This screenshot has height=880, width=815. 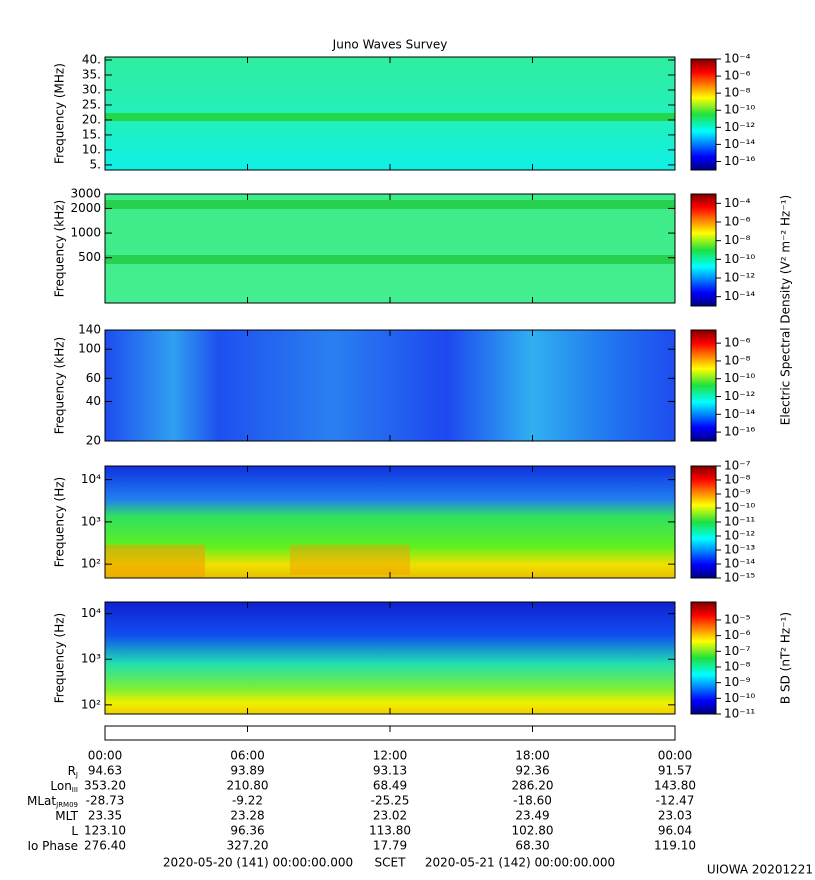 I want to click on colorbar-label: B SD (nT² Hz⁻¹), so click(x=786, y=658).